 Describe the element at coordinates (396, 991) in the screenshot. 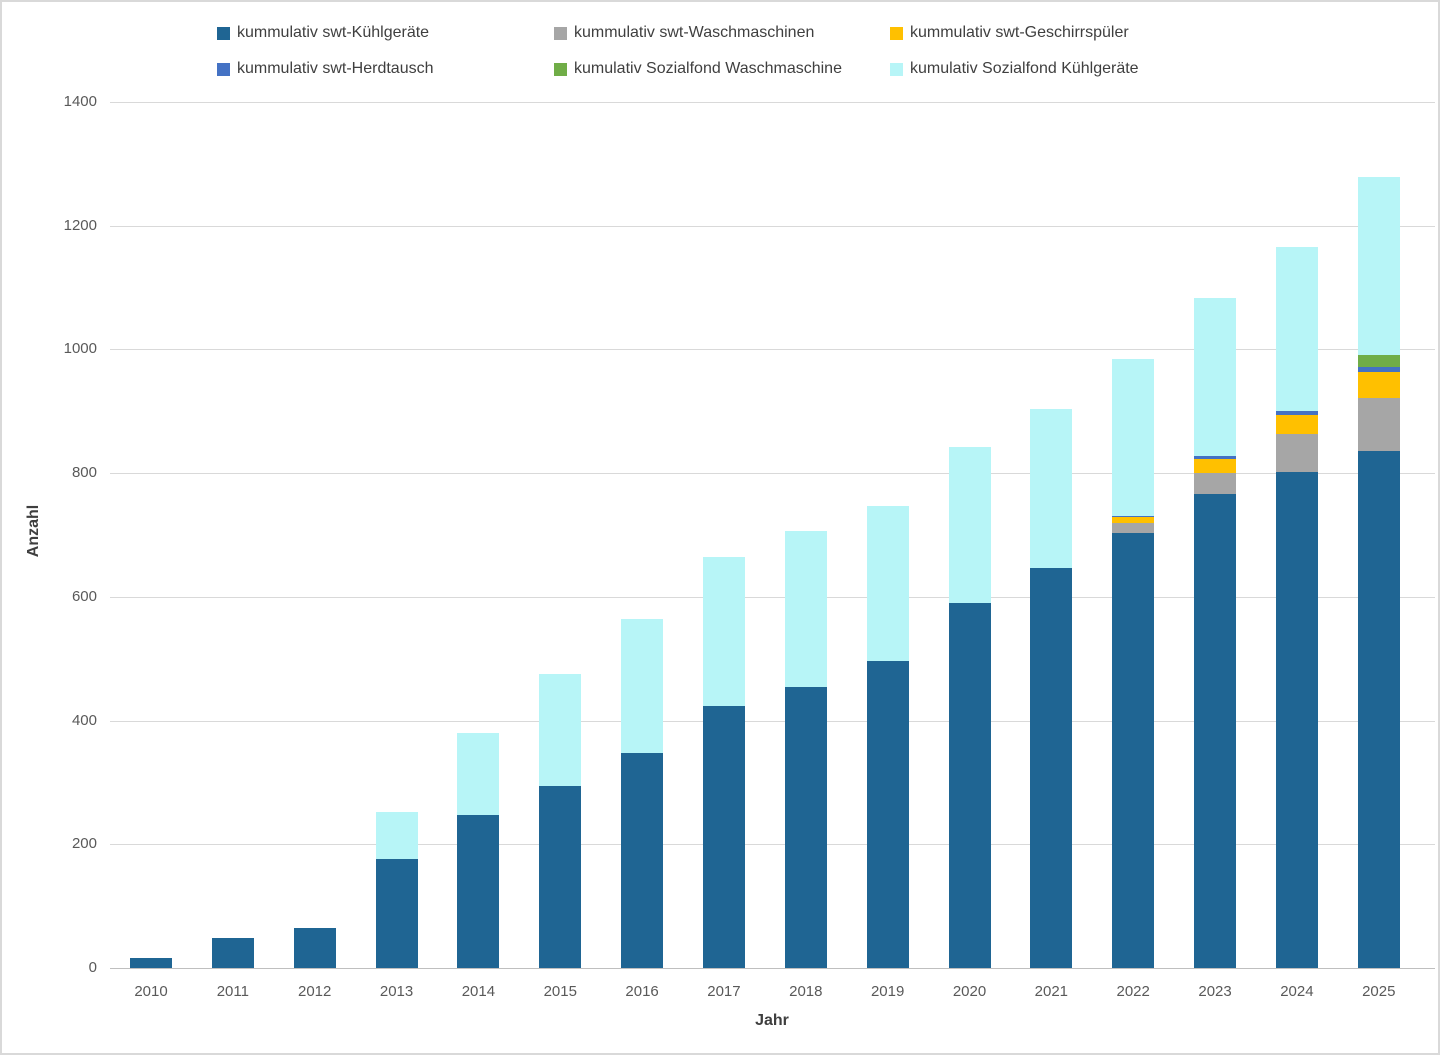

I see `x-tick-label: 2013` at that location.